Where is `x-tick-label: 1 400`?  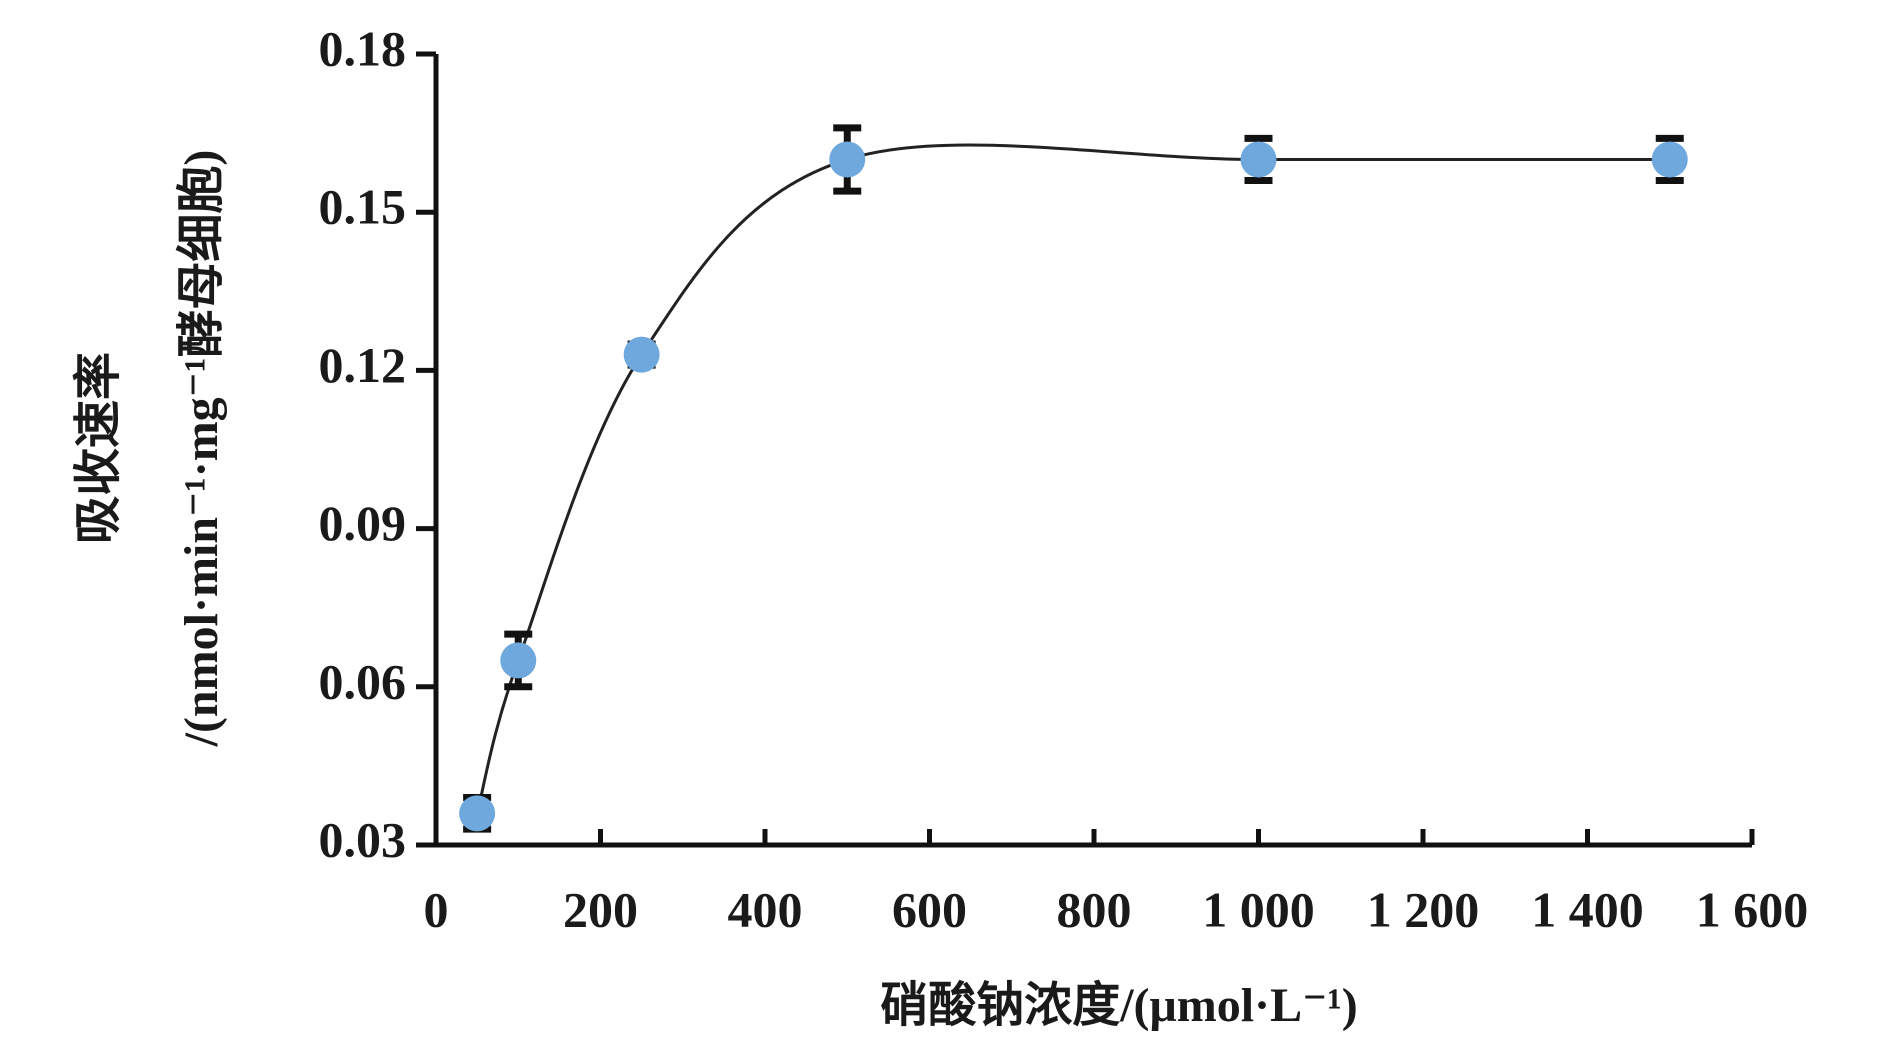 x-tick-label: 1 400 is located at coordinates (1587, 909).